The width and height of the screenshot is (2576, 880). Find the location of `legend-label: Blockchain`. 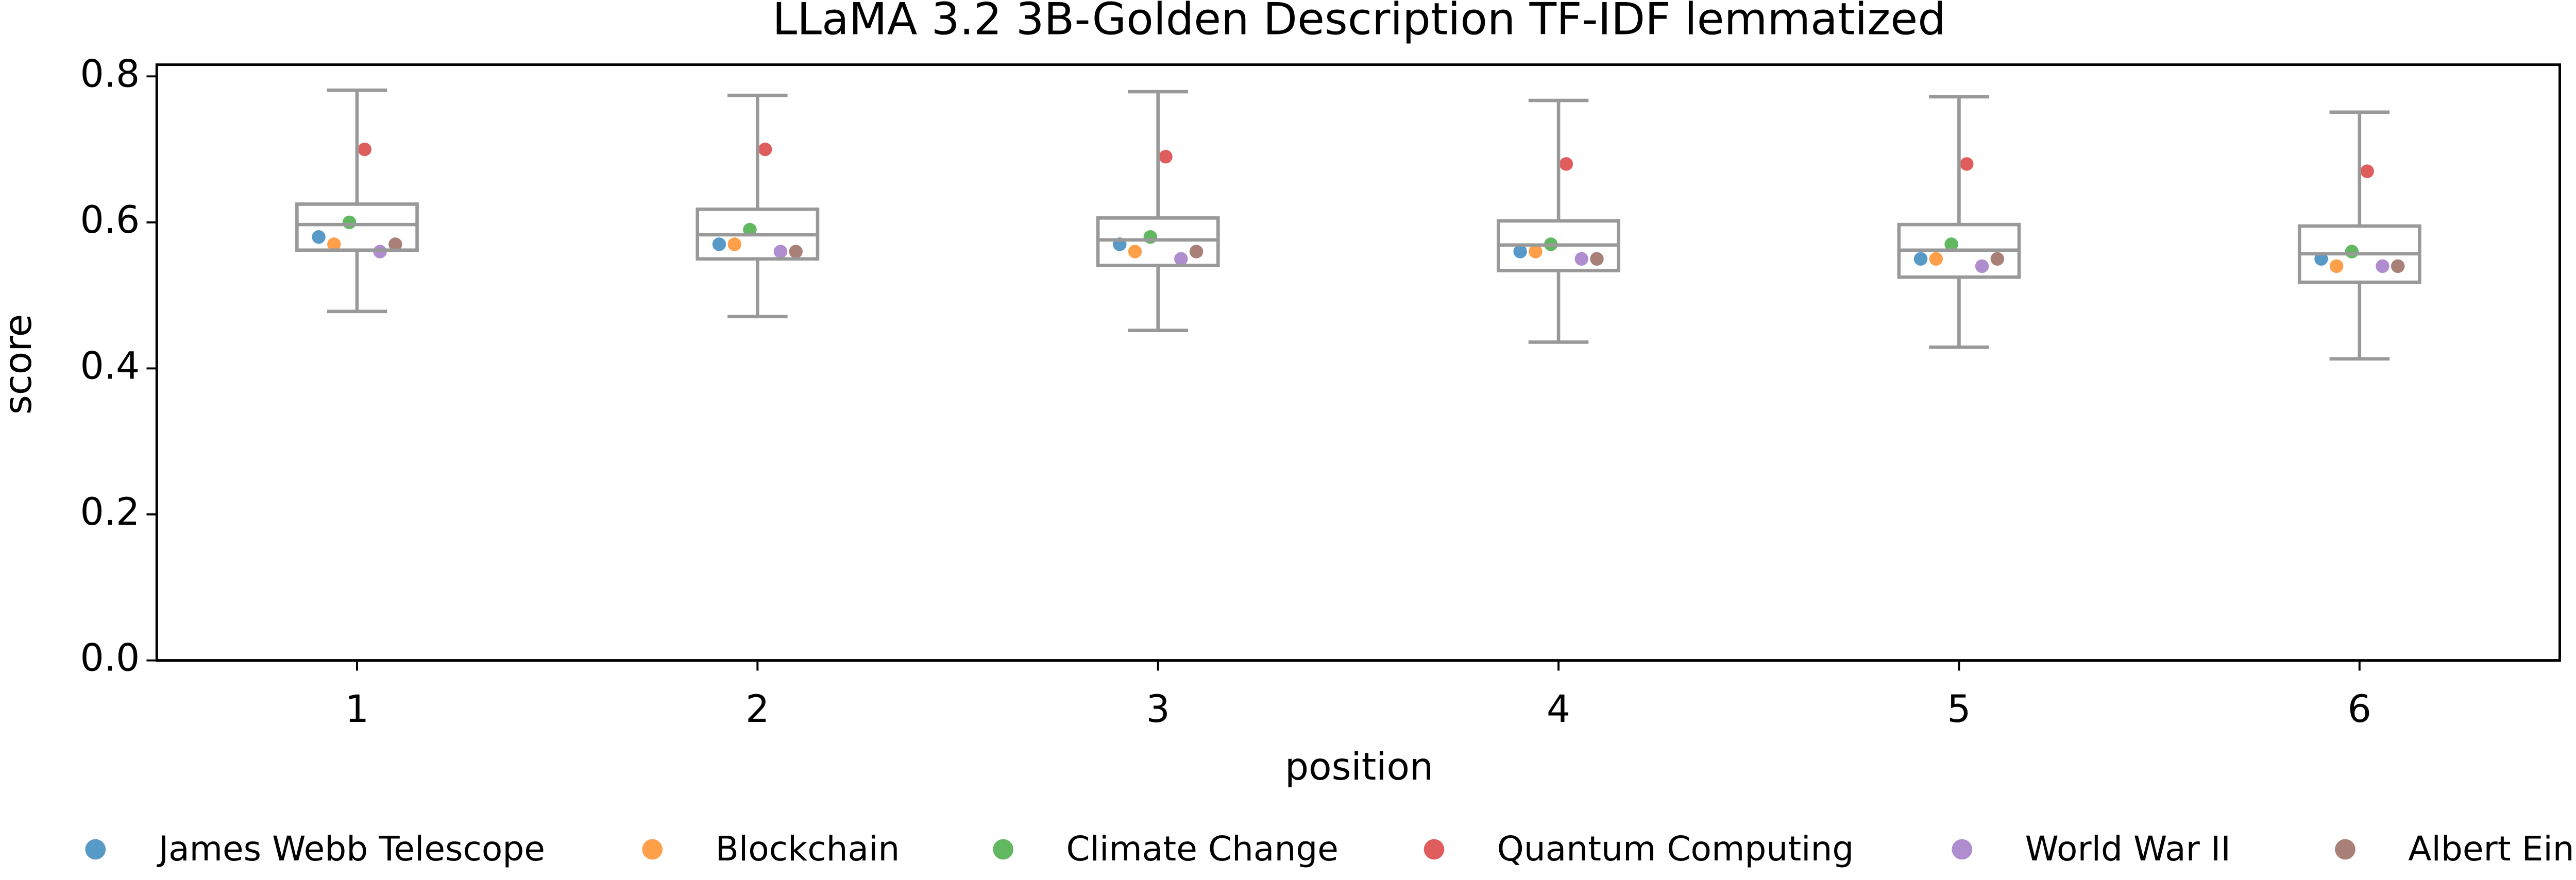

legend-label: Blockchain is located at coordinates (808, 849).